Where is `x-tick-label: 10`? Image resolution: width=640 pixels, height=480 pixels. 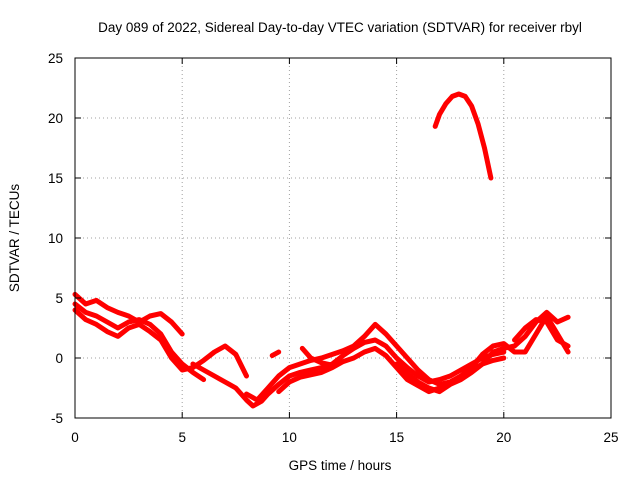
x-tick-label: 10 is located at coordinates (289, 437).